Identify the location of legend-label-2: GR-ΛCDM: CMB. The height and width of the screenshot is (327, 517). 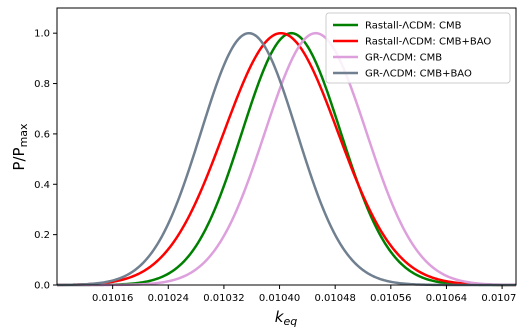
(403, 58).